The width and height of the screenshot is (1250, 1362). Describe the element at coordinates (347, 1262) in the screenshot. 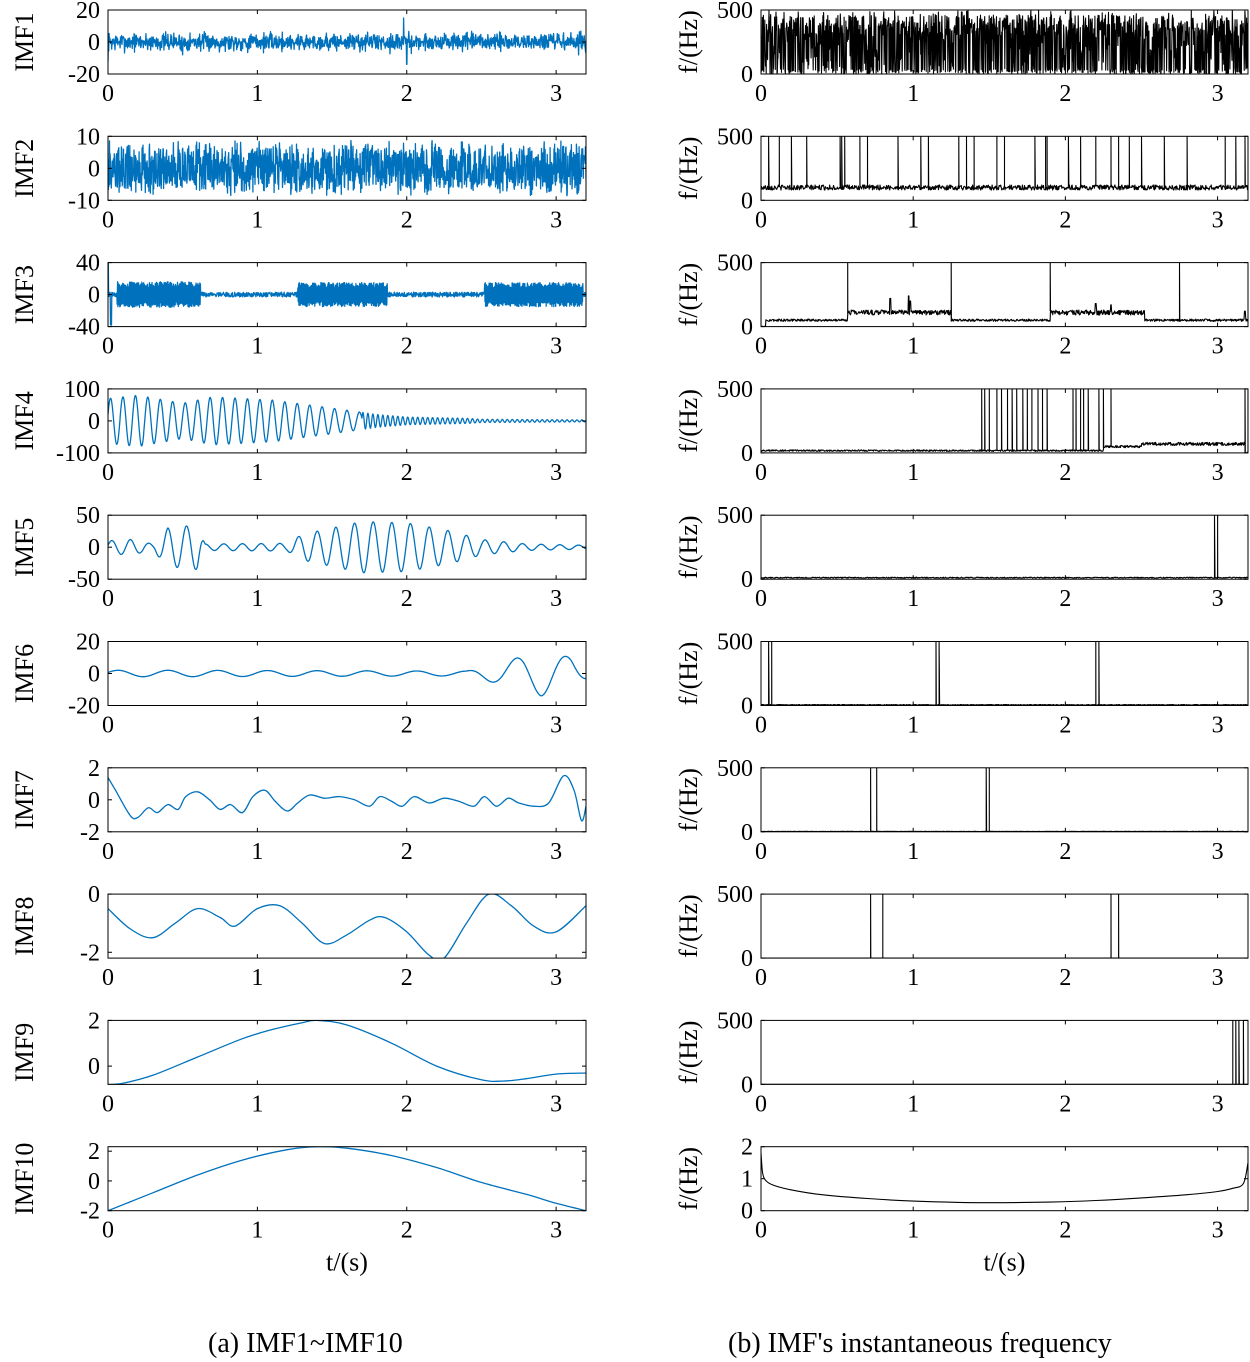

I see `x-axis-label: t/(s)` at that location.